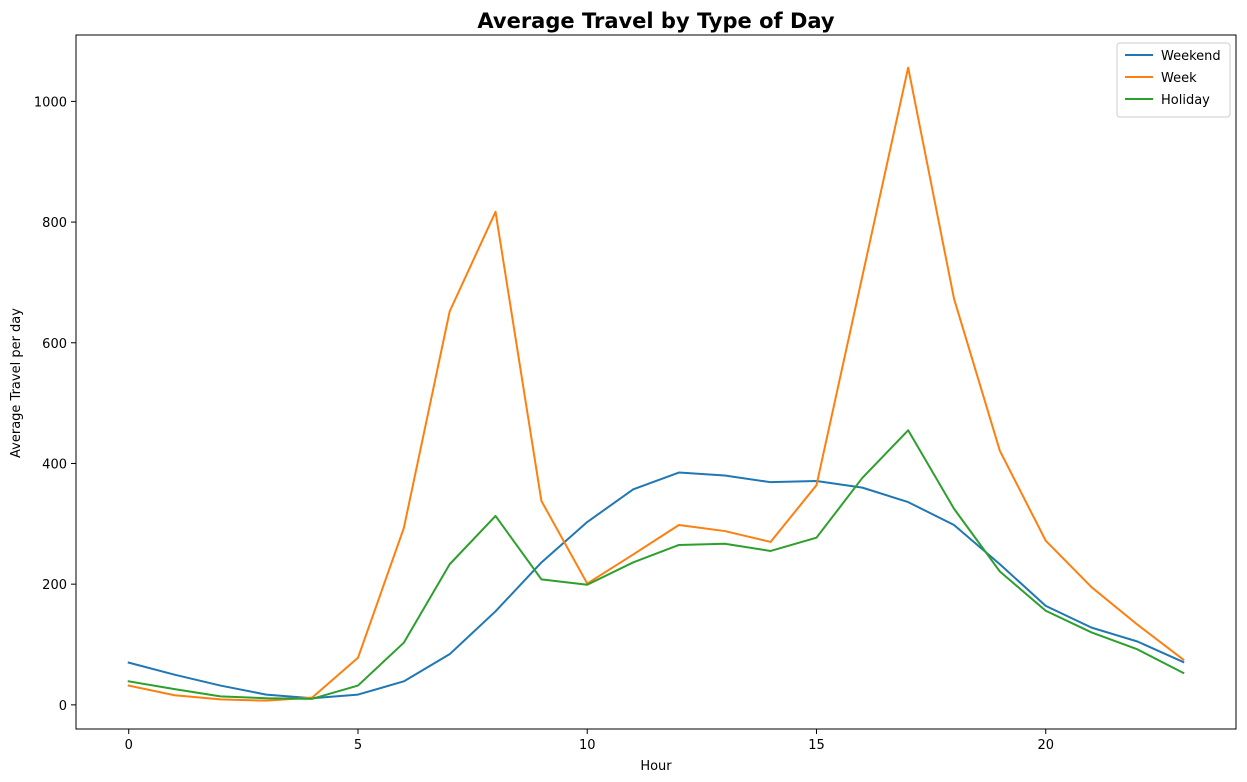 This screenshot has height=782, width=1247. I want to click on x-tick-label: 0, so click(129, 745).